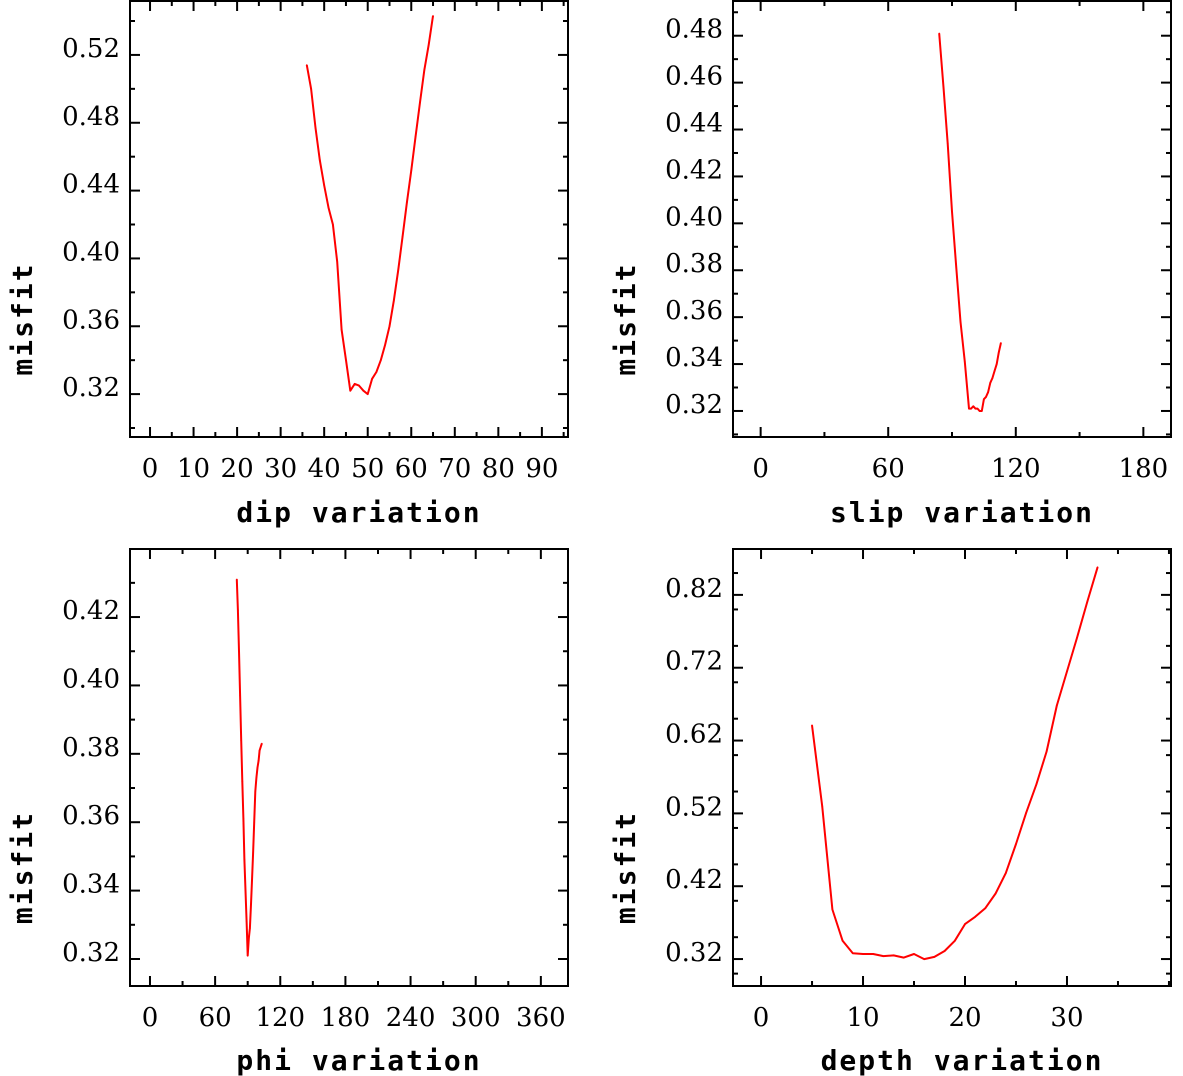  What do you see at coordinates (955, 763) in the screenshot?
I see `depth-misfit-line` at bounding box center [955, 763].